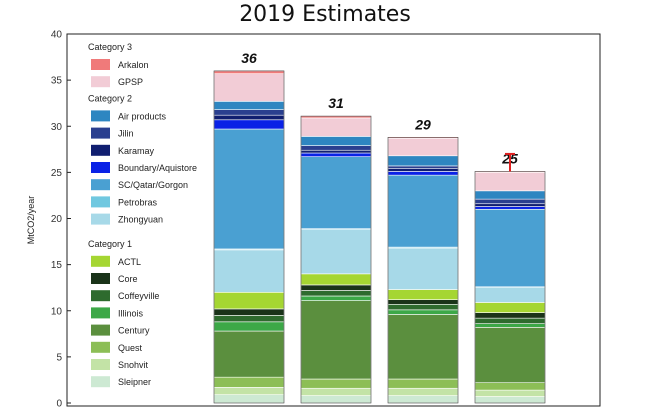  Describe the element at coordinates (249, 58) in the screenshot. I see `bar-total-label: 36` at that location.